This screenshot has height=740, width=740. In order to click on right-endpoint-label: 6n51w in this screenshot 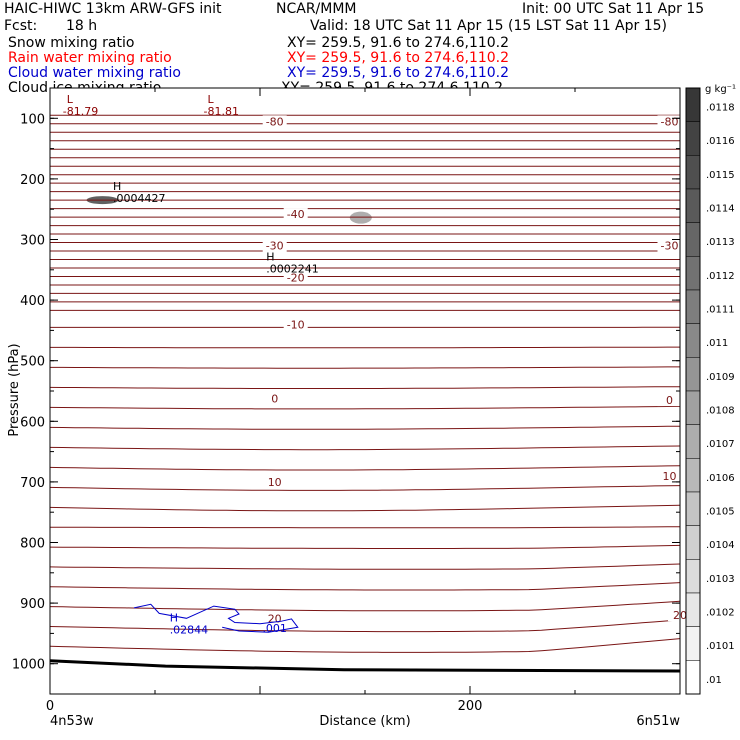, I will do `click(658, 721)`.